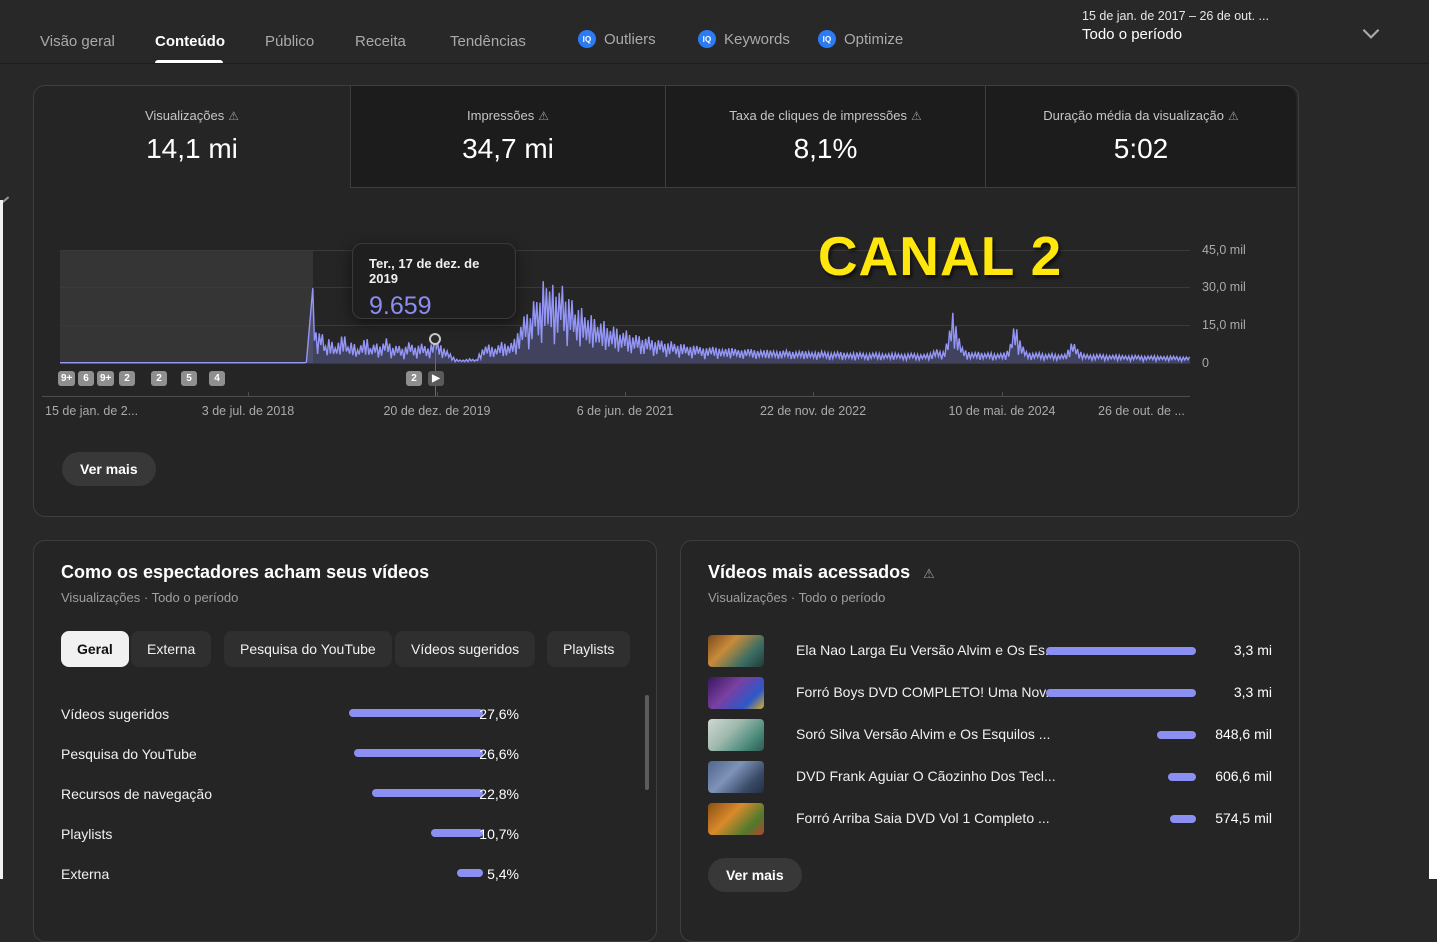 The width and height of the screenshot is (1437, 942). I want to click on tab-receita: Receita, so click(380, 41).